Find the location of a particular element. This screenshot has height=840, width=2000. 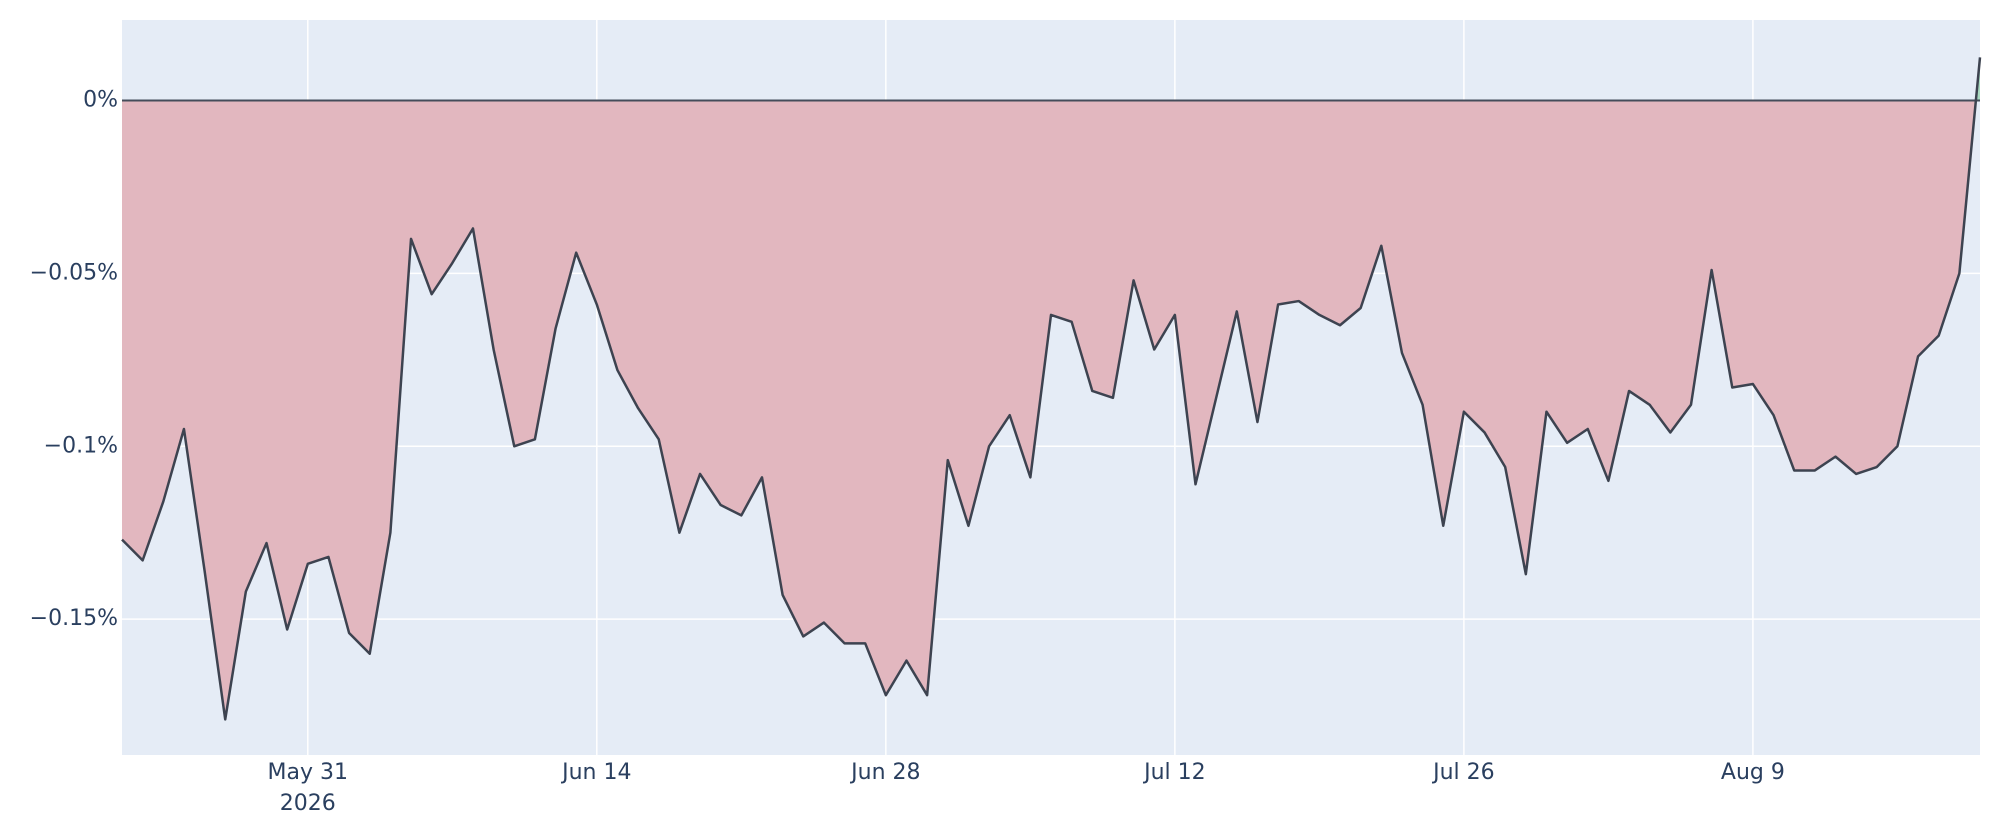

x-tick-label: May 31 2026 is located at coordinates (308, 788).